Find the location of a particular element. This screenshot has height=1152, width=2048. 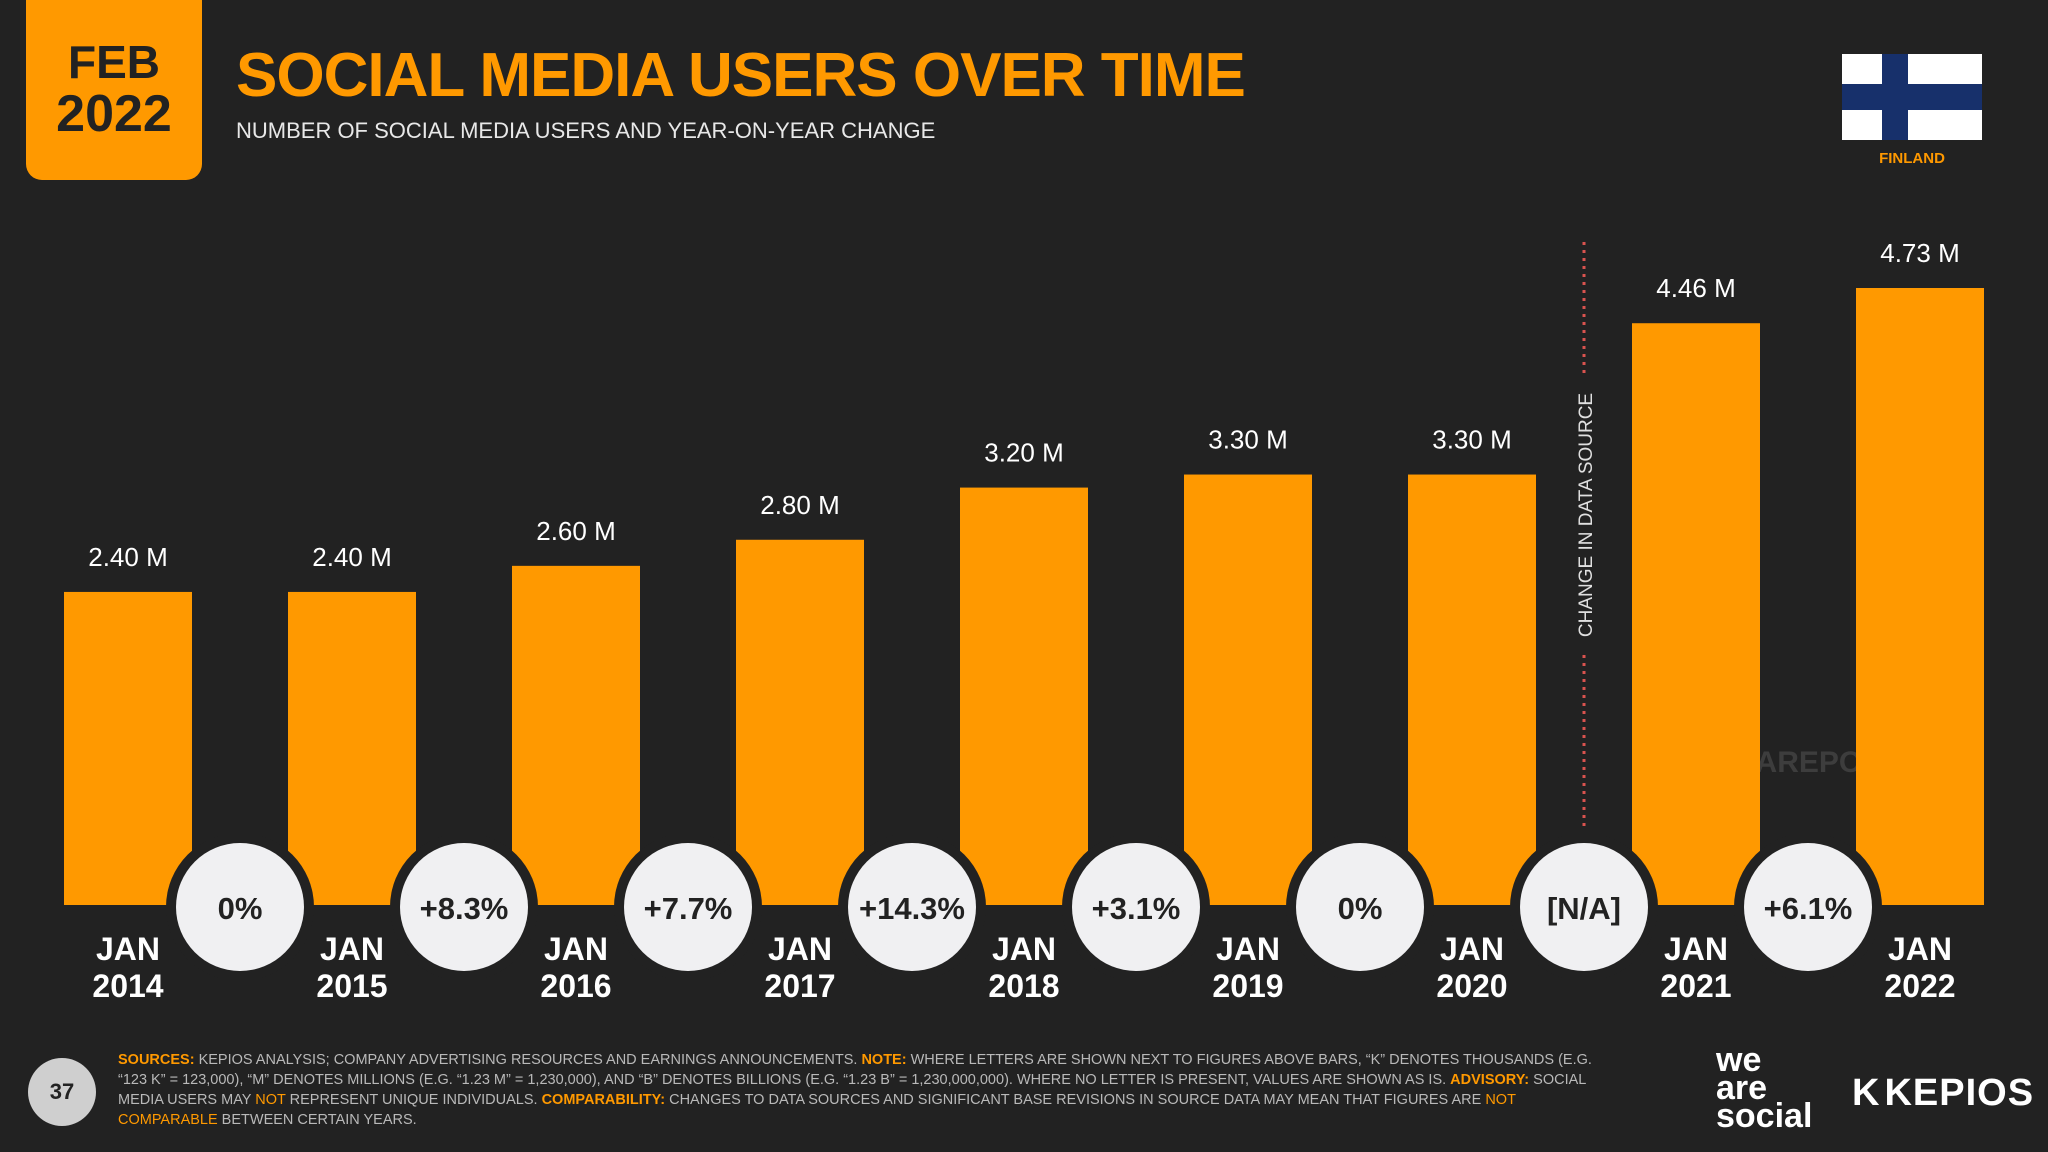

x-label-year-2017: 2017 is located at coordinates (799, 986).